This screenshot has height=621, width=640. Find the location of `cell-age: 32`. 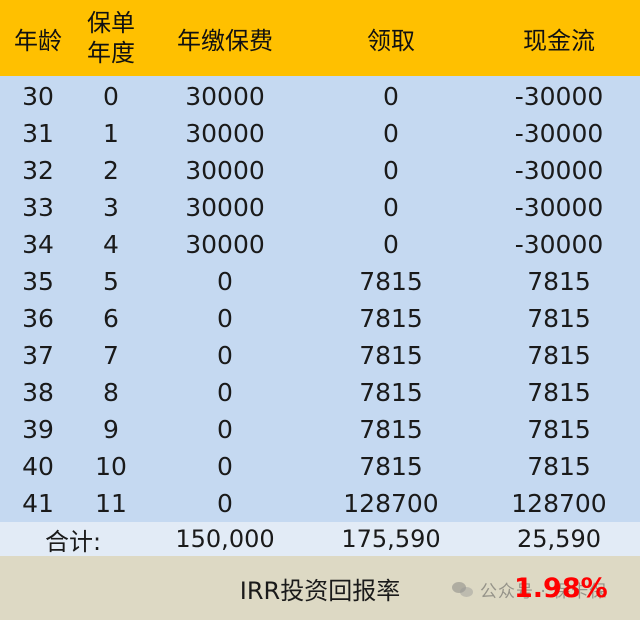

cell-age: 32 is located at coordinates (38, 170).